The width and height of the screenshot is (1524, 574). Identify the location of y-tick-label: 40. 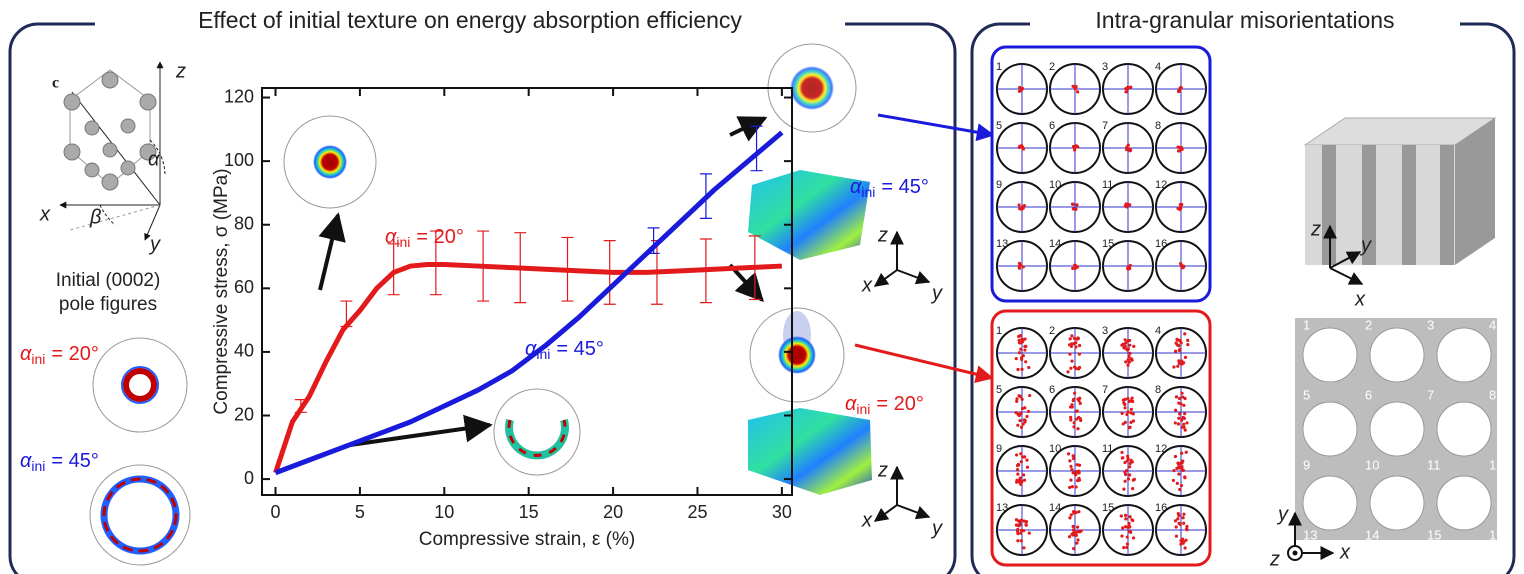
(244, 351).